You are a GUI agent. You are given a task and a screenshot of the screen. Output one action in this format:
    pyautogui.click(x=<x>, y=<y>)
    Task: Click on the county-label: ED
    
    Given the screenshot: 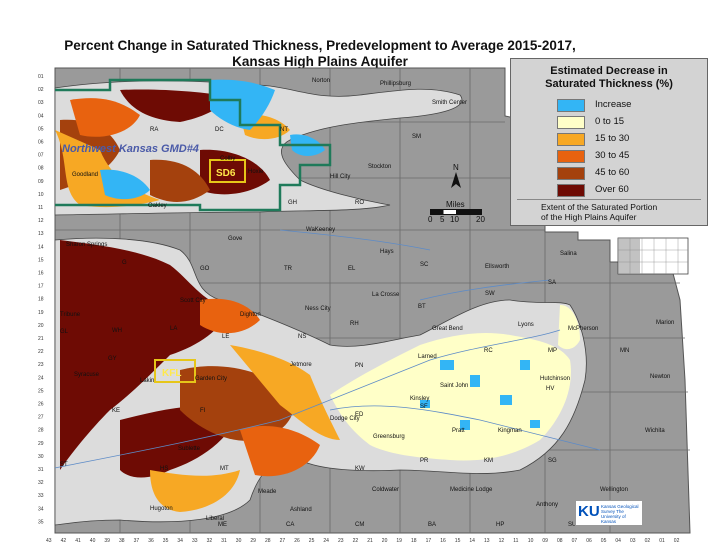 What is the action you would take?
    pyautogui.click(x=359, y=415)
    